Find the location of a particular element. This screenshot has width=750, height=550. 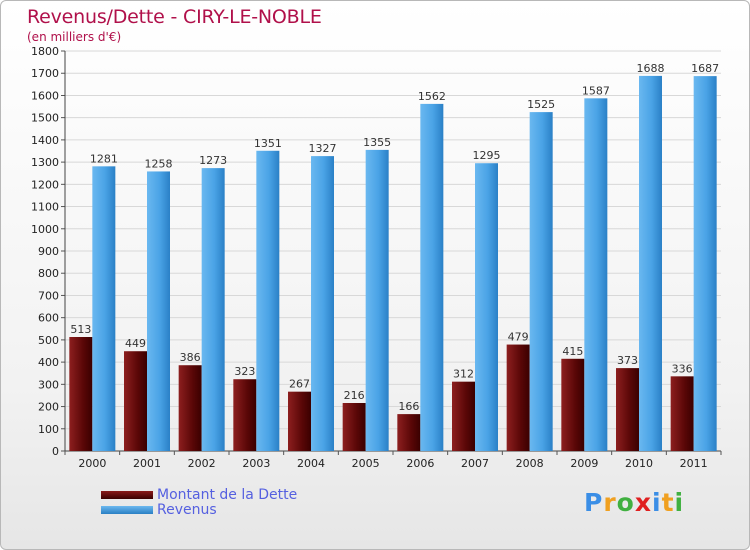

data-label: 1327 is located at coordinates (323, 148).